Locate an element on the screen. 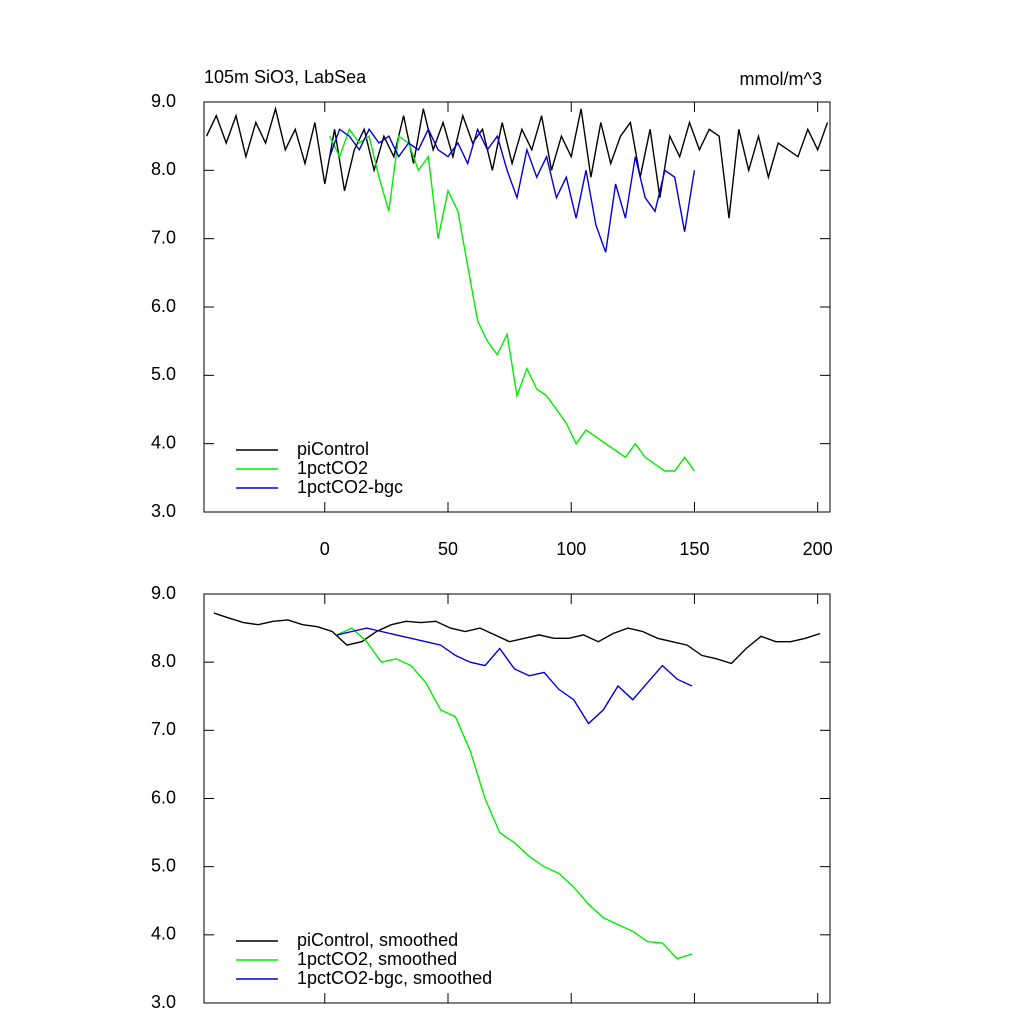  x-tick-label: 150 is located at coordinates (694, 549).